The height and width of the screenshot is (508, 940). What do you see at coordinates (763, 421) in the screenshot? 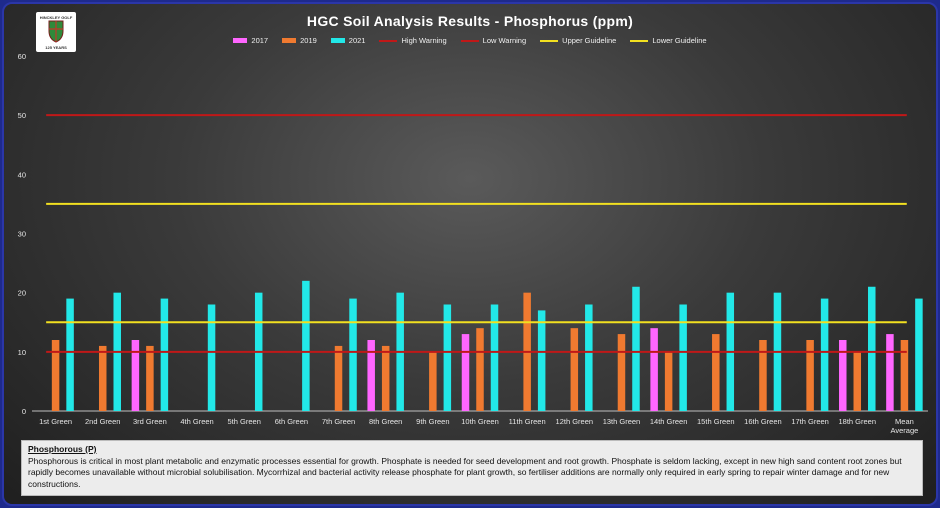
I see `x-tick-label: 16th Green` at bounding box center [763, 421].